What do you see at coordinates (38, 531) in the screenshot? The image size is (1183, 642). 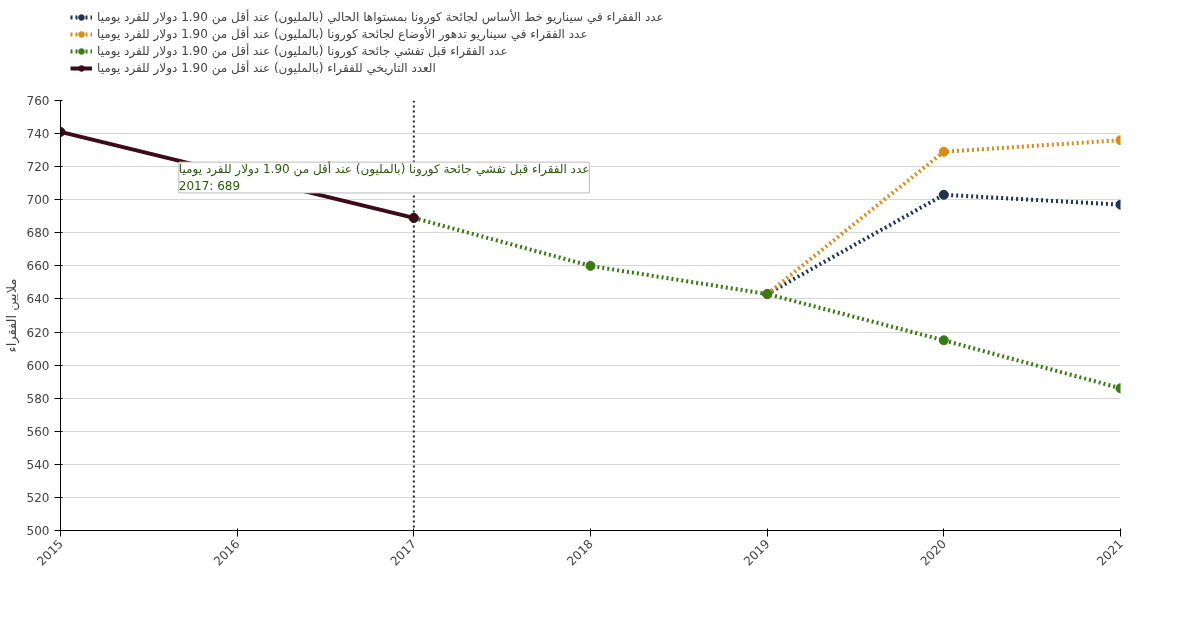 I see `y-tick-label: 500` at bounding box center [38, 531].